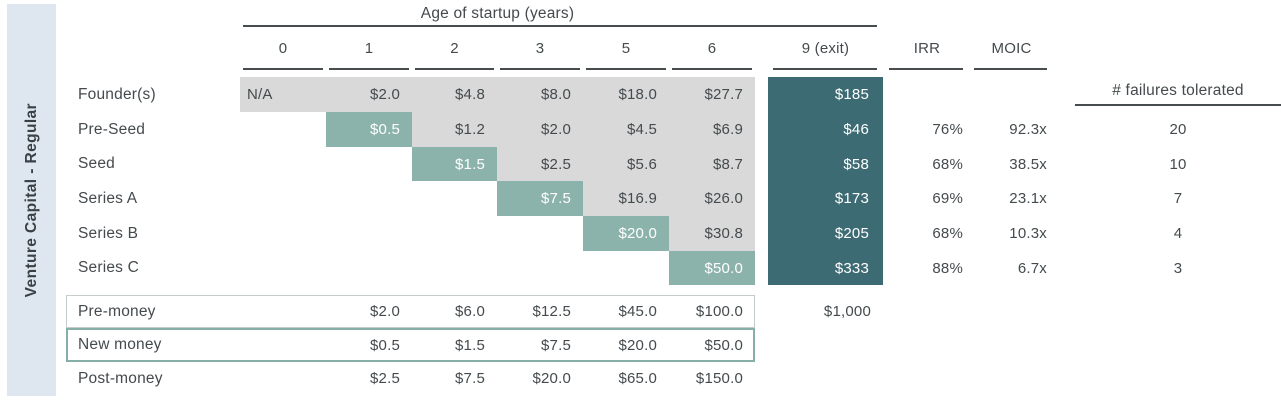 The image size is (1281, 400). I want to click on failures-tolerated-value: 20, so click(1178, 129).